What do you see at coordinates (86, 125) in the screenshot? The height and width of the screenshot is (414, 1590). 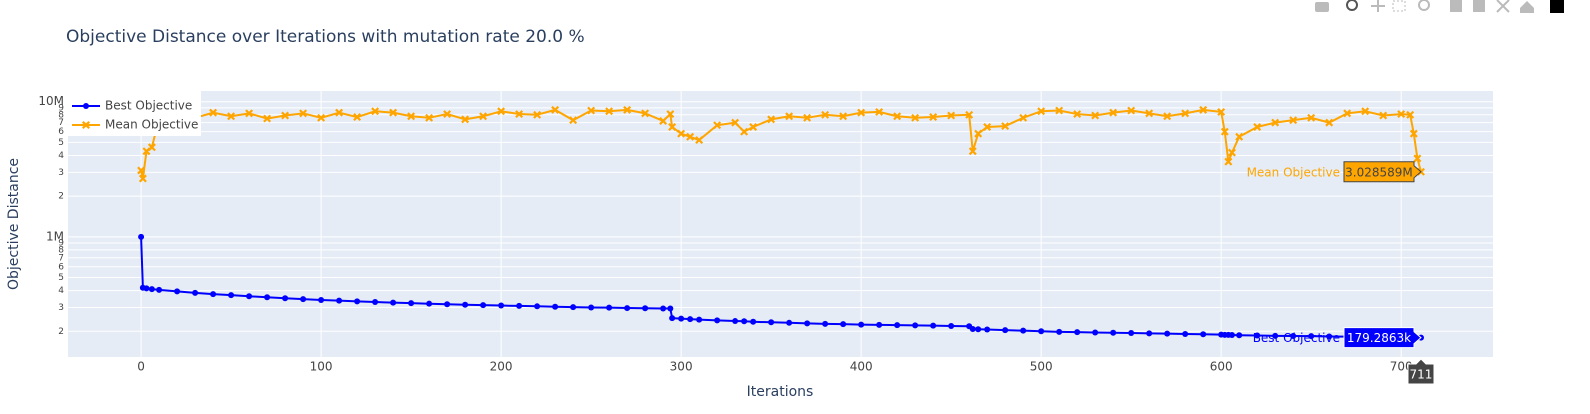 I see `legend-marker` at bounding box center [86, 125].